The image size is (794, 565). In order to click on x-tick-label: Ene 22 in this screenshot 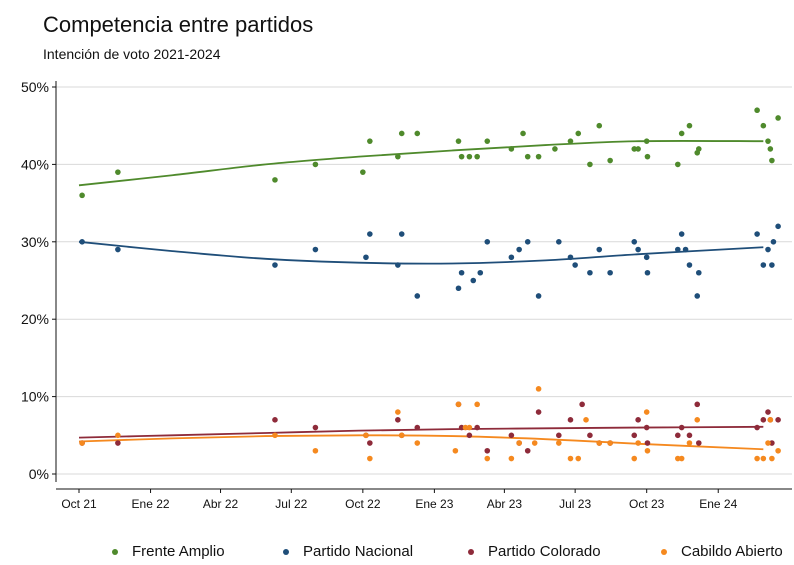, I will do `click(151, 504)`.